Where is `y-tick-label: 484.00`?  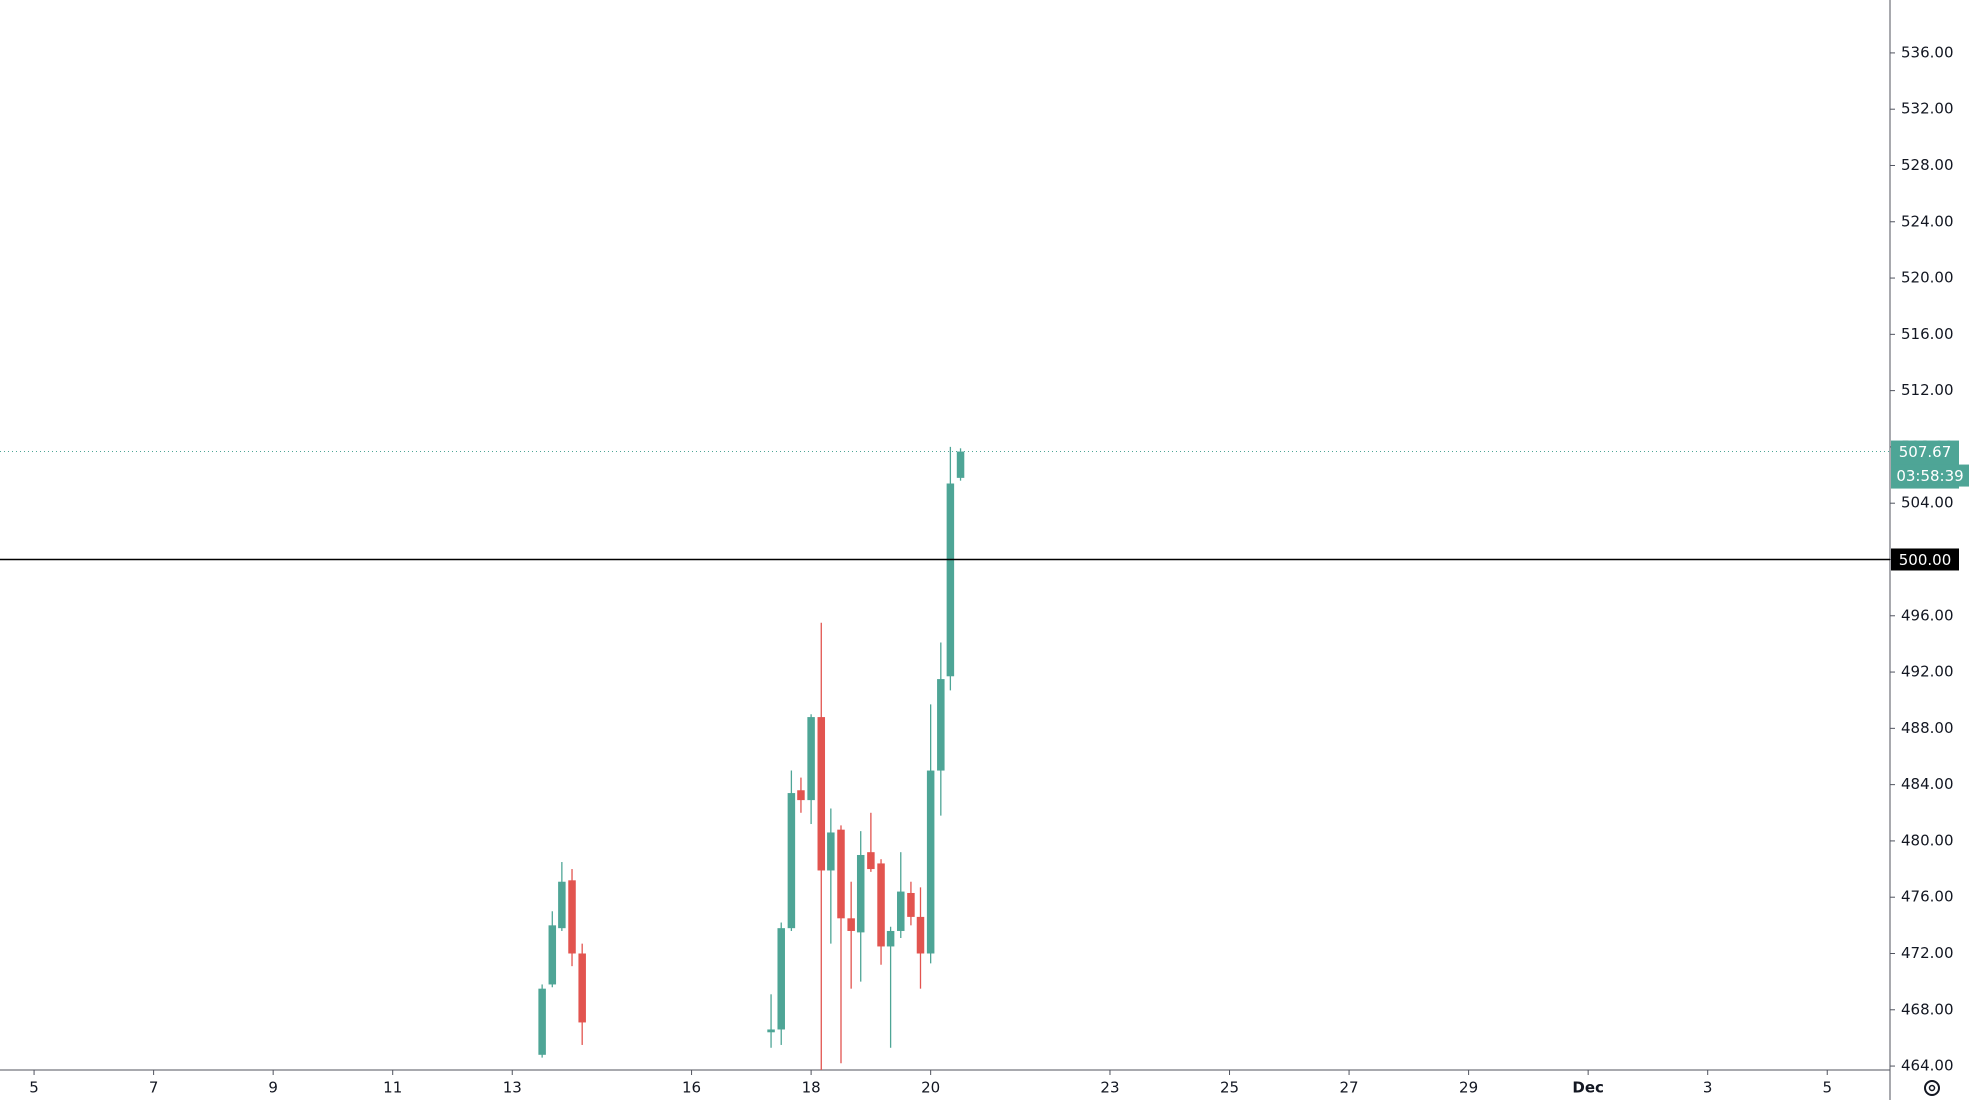
y-tick-label: 484.00 is located at coordinates (1927, 784).